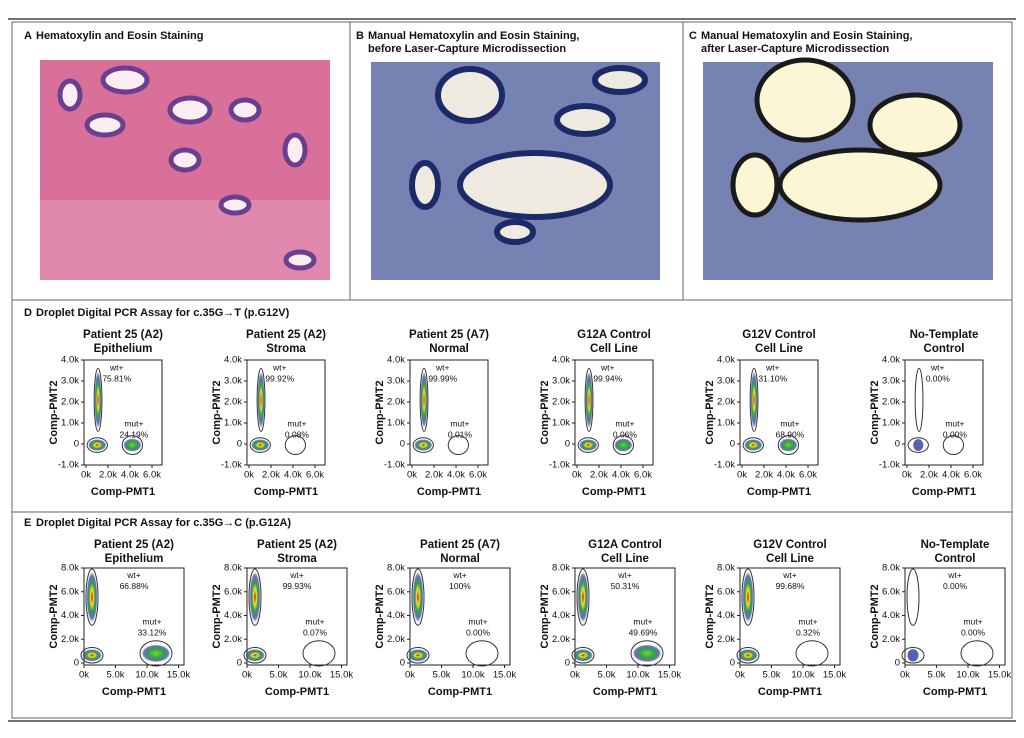 The height and width of the screenshot is (738, 1024). What do you see at coordinates (460, 559) in the screenshot?
I see `plot-title: Normal` at bounding box center [460, 559].